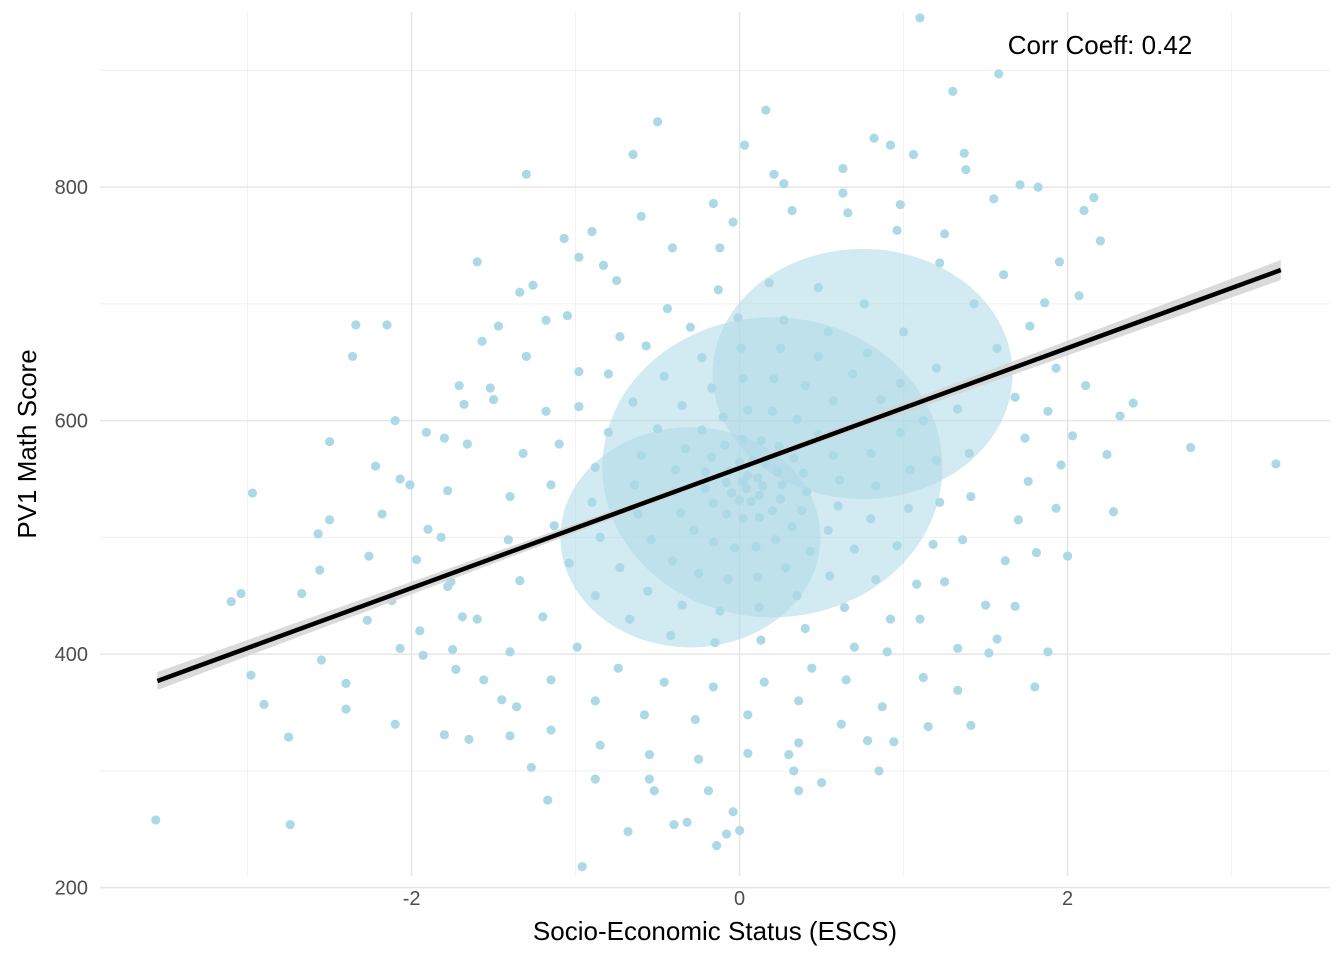 This screenshot has width=1344, height=965. Describe the element at coordinates (71, 422) in the screenshot. I see `y-tick-label: 600` at that location.